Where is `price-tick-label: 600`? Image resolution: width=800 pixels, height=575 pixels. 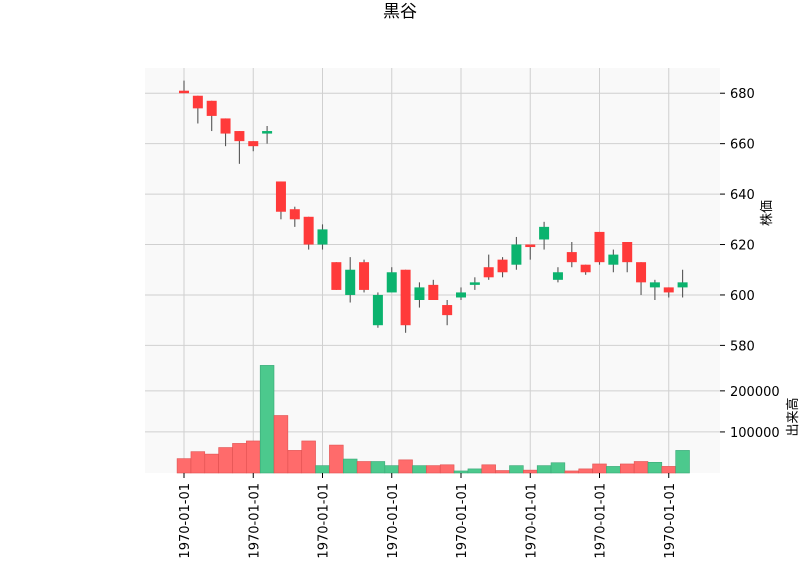 price-tick-label: 600 is located at coordinates (742, 296).